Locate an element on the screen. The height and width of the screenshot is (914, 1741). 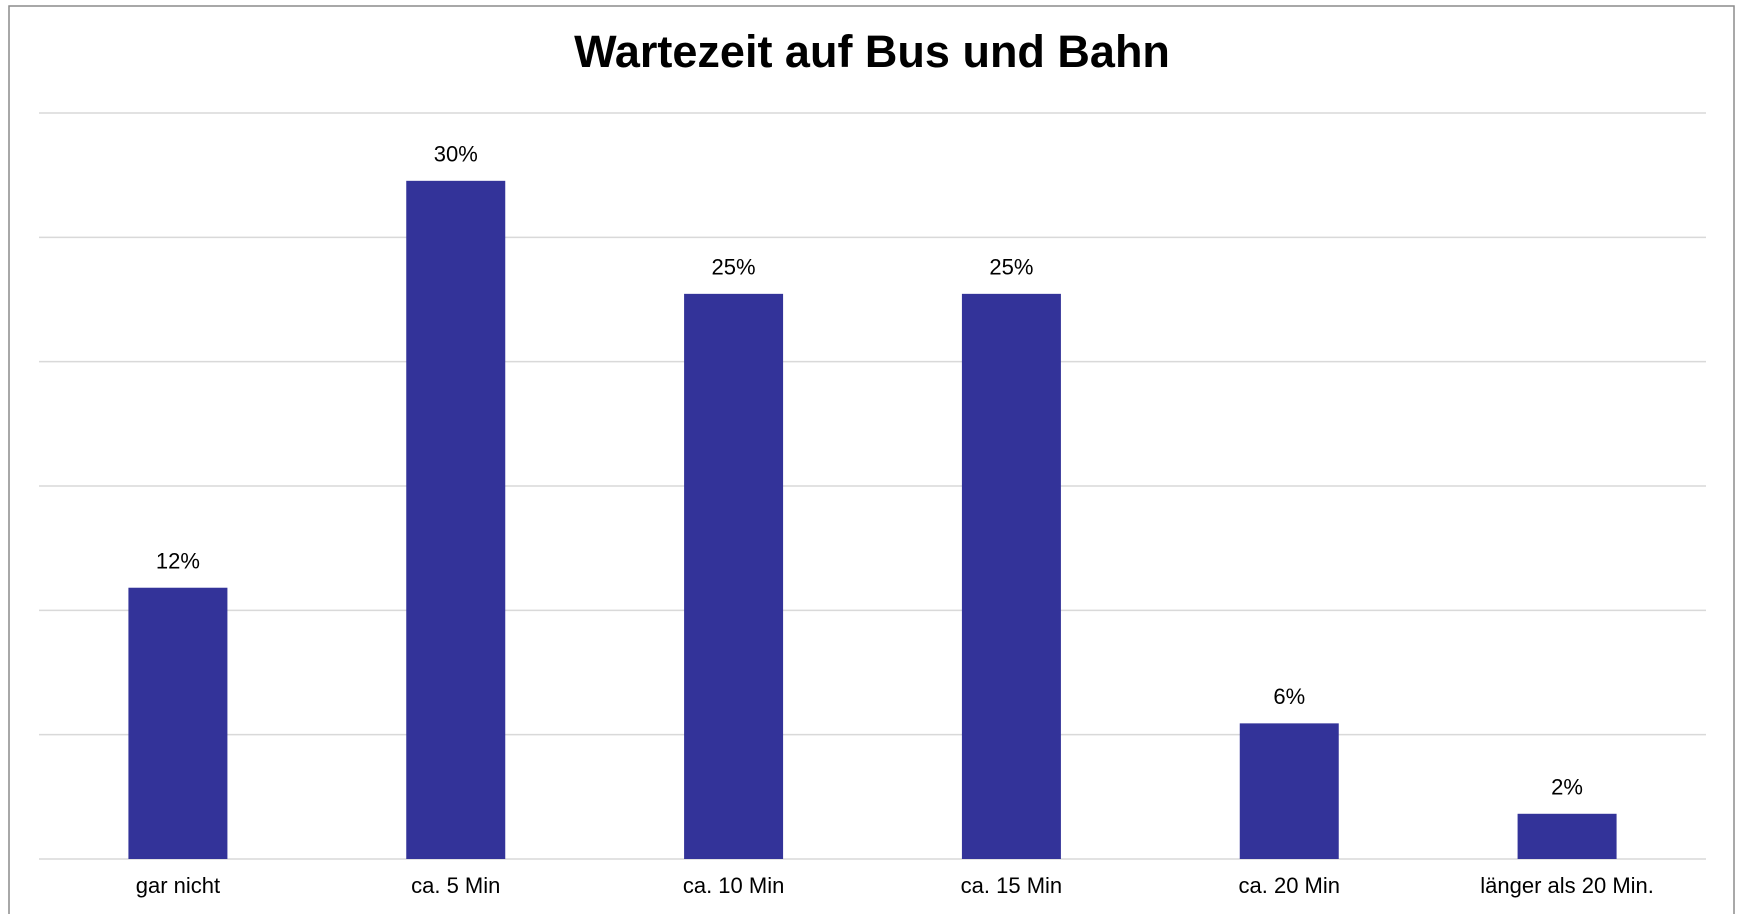
x-tick-label: gar nicht is located at coordinates (178, 885).